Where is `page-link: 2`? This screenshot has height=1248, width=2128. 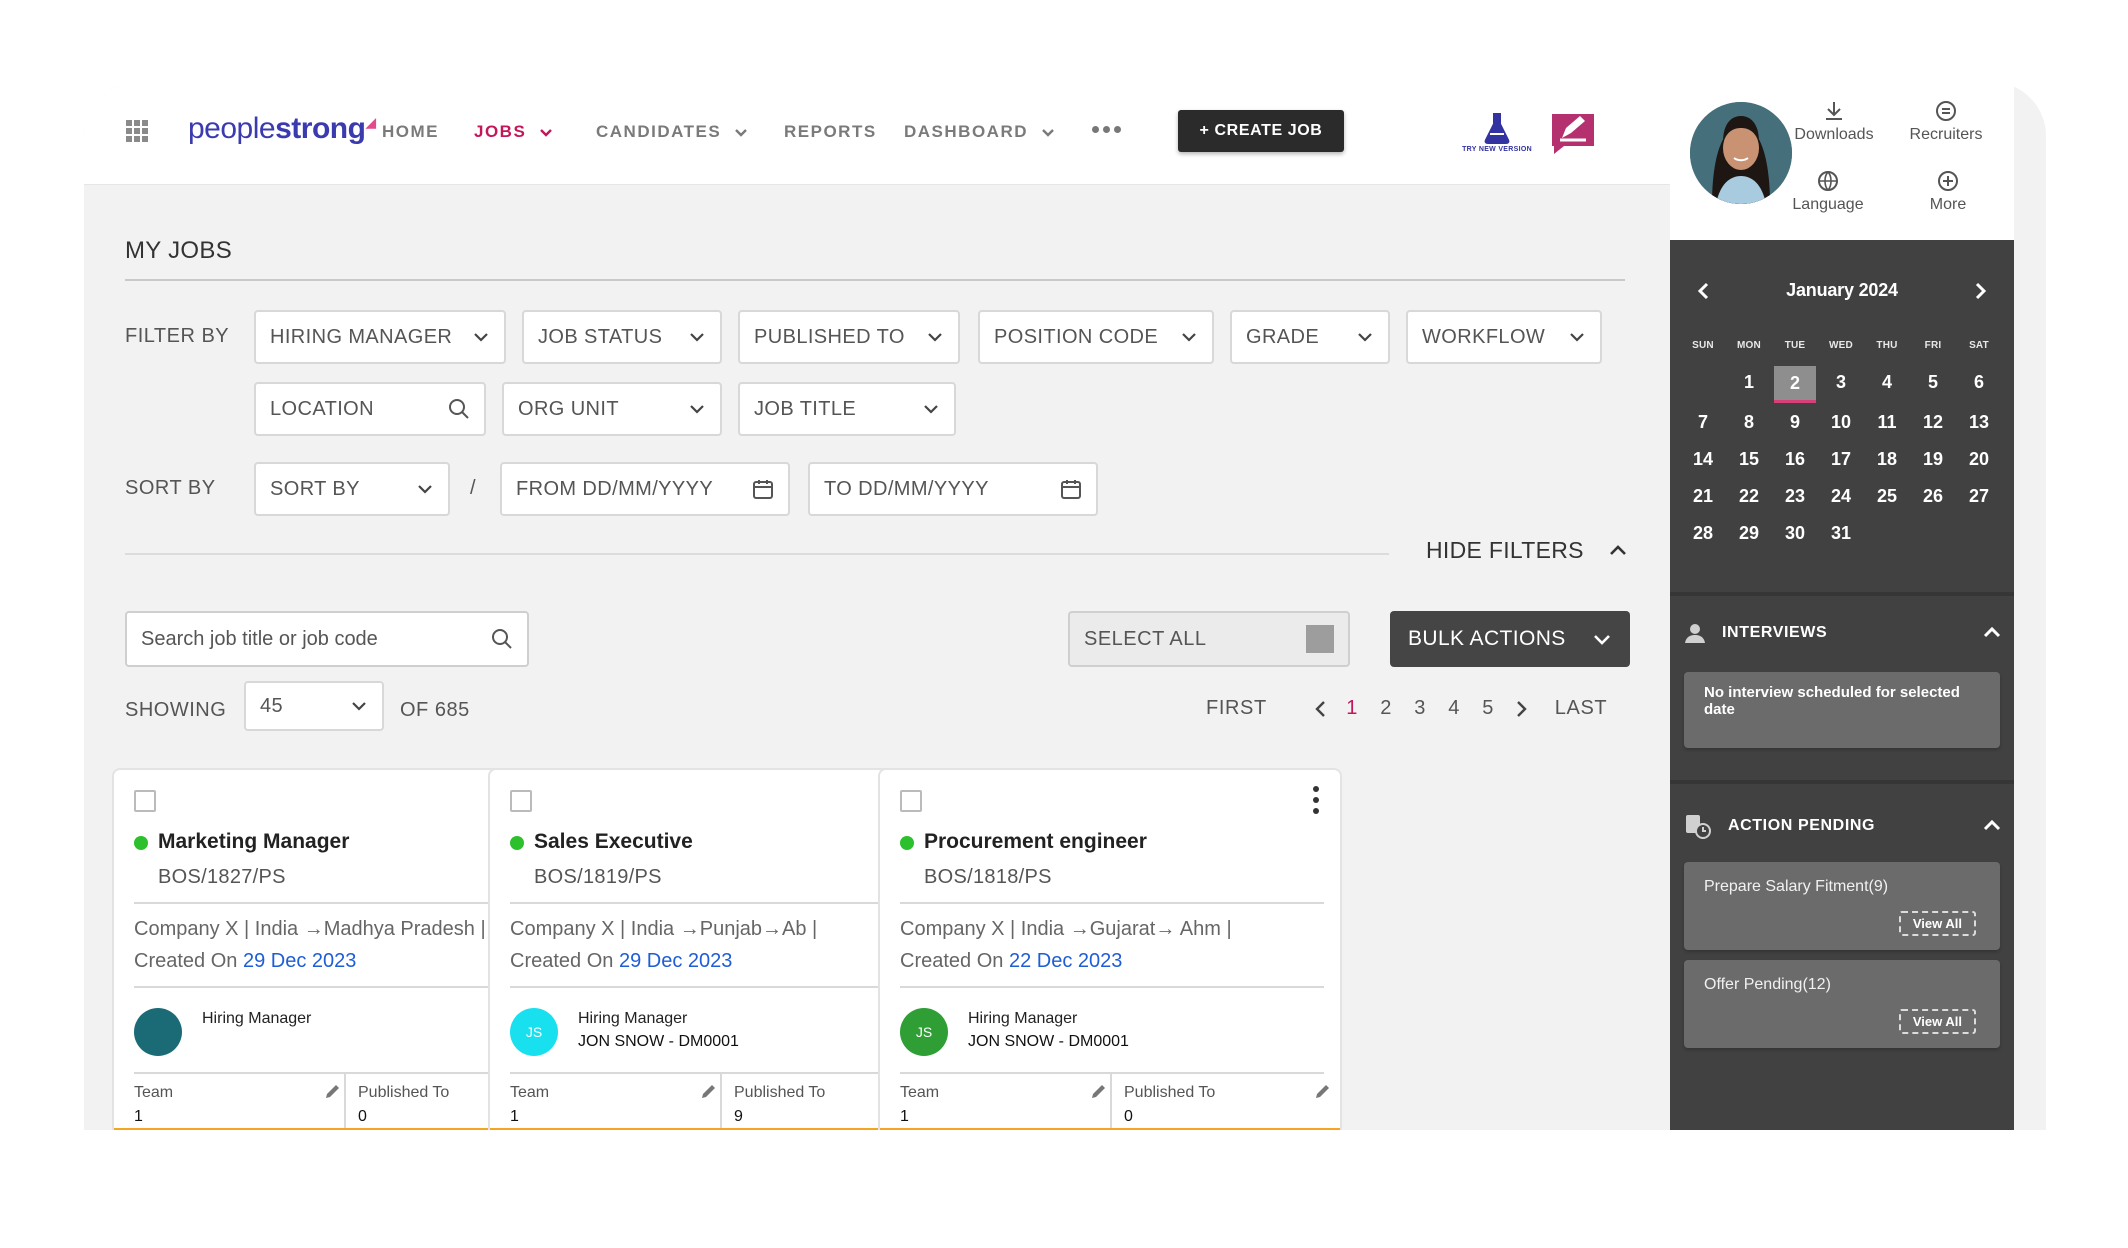 page-link: 2 is located at coordinates (1386, 708).